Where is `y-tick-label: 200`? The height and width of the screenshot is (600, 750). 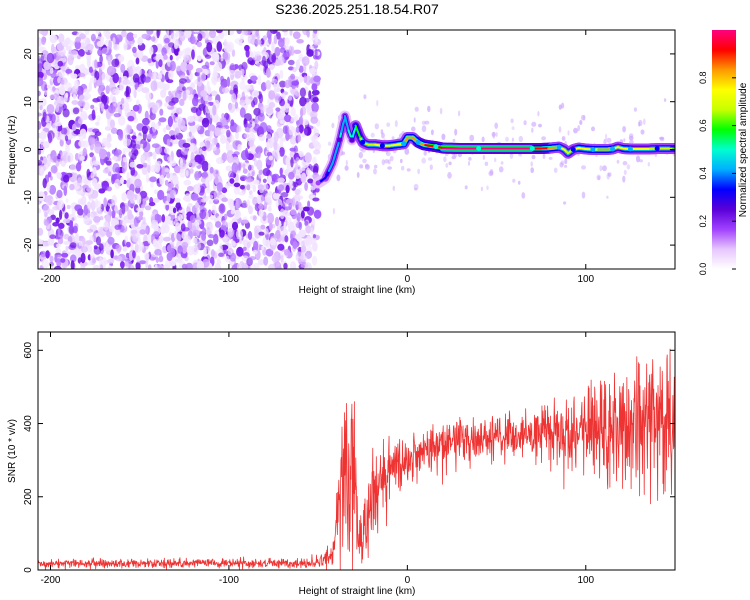 y-tick-label: 200 is located at coordinates (28, 496).